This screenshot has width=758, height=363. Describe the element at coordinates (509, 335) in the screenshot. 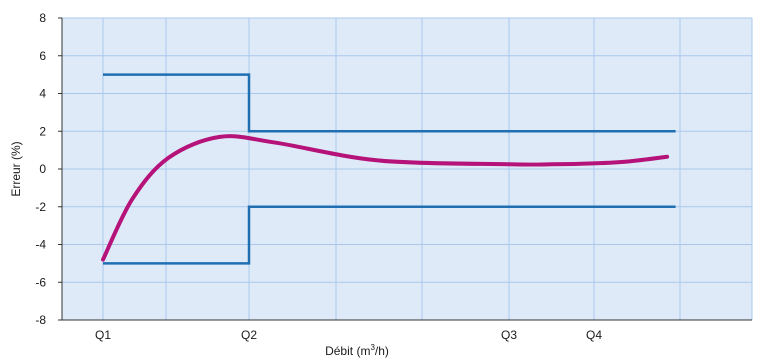

I see `x-tick-label-q3: Q3` at that location.